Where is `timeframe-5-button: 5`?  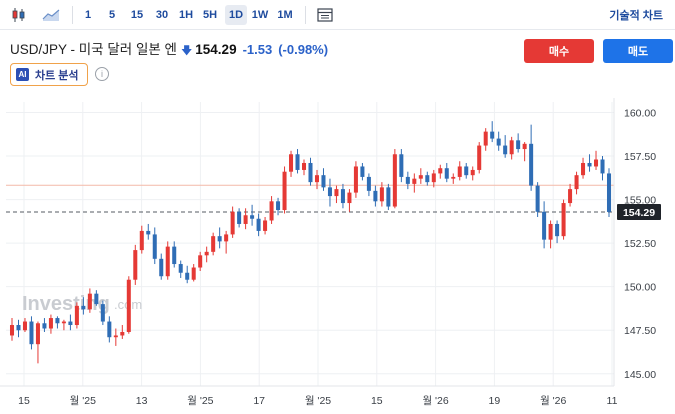
timeframe-5-button: 5 is located at coordinates (112, 15).